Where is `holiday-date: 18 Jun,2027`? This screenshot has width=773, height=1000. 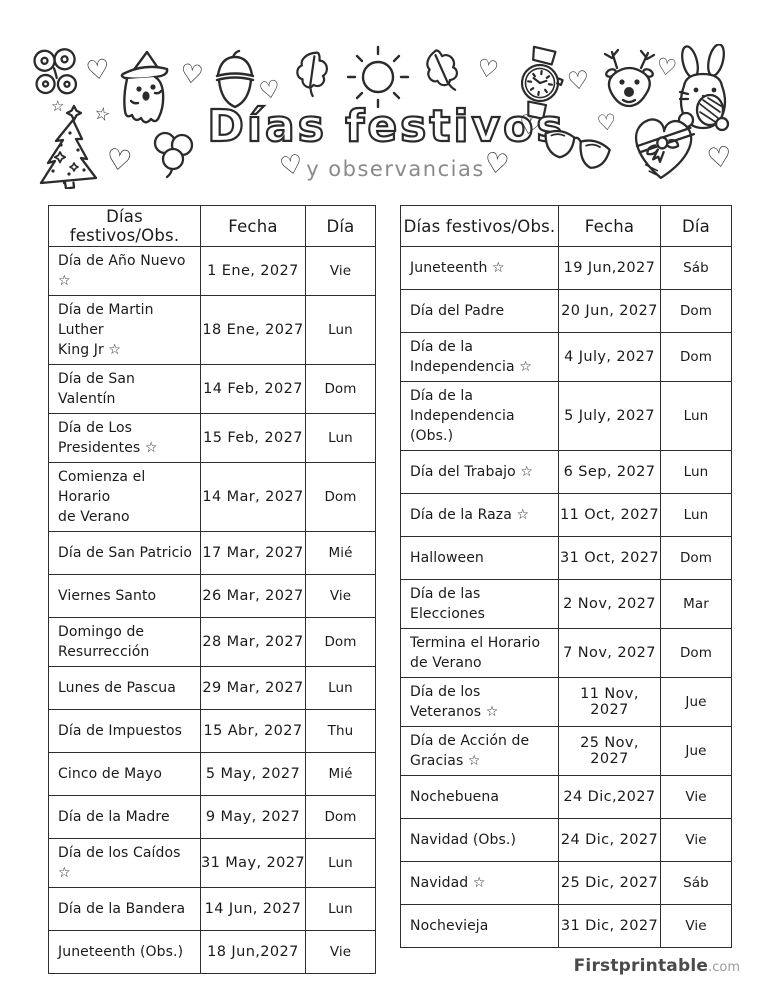
holiday-date: 18 Jun,2027 is located at coordinates (253, 952).